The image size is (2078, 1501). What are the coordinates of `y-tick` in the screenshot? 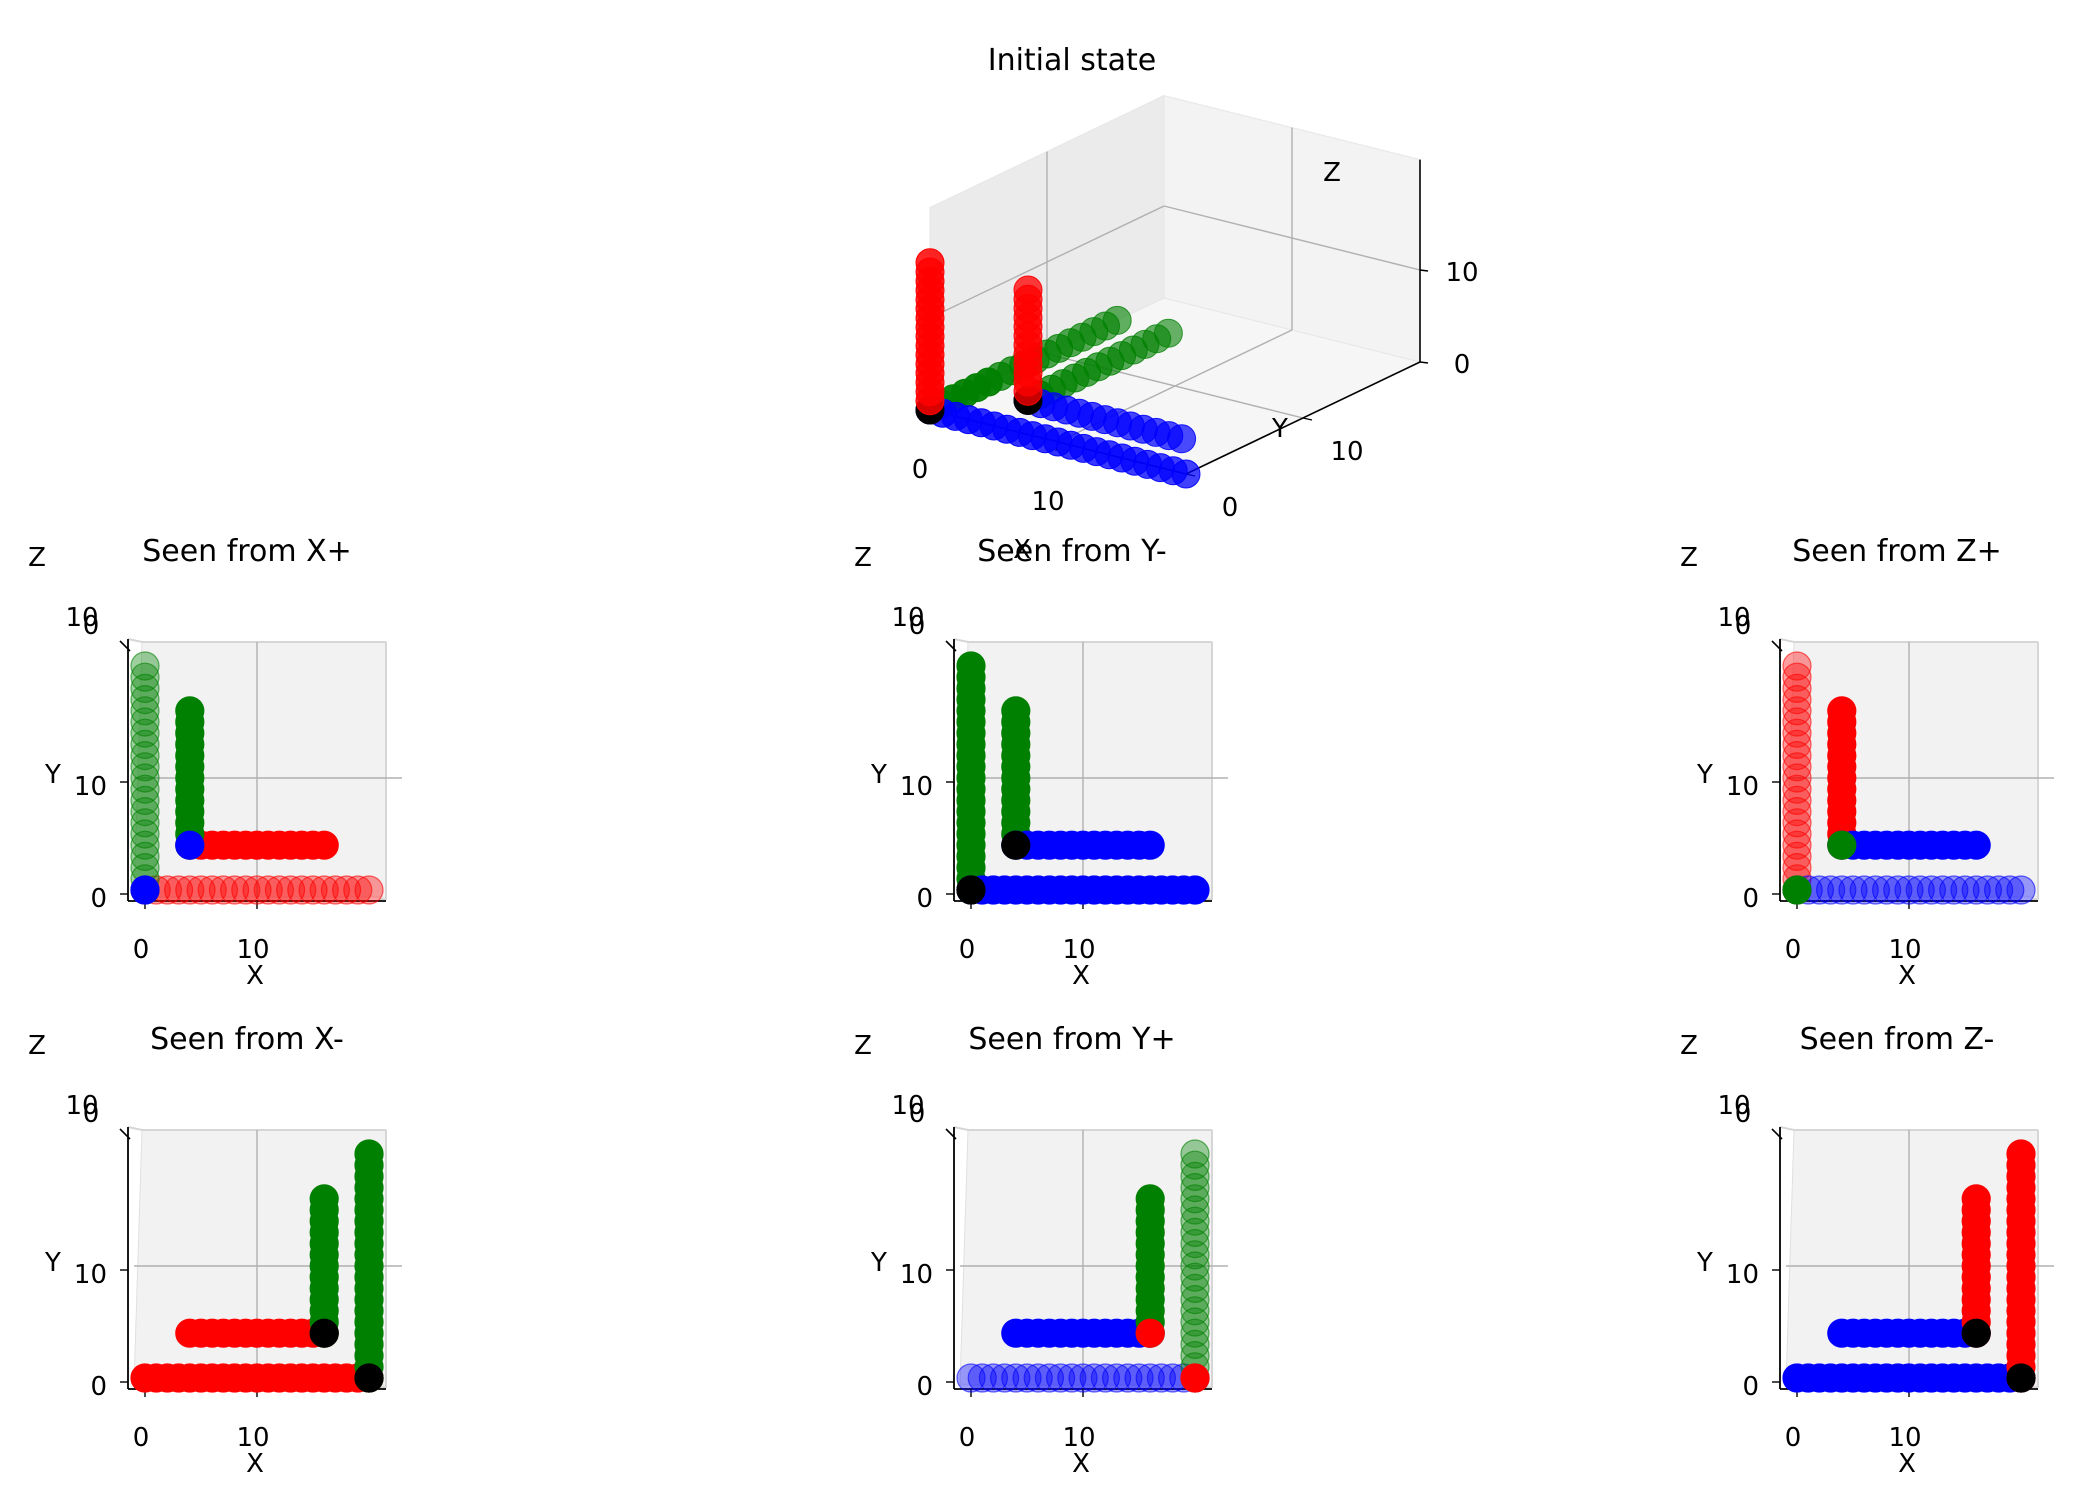 It's located at (1307, 419).